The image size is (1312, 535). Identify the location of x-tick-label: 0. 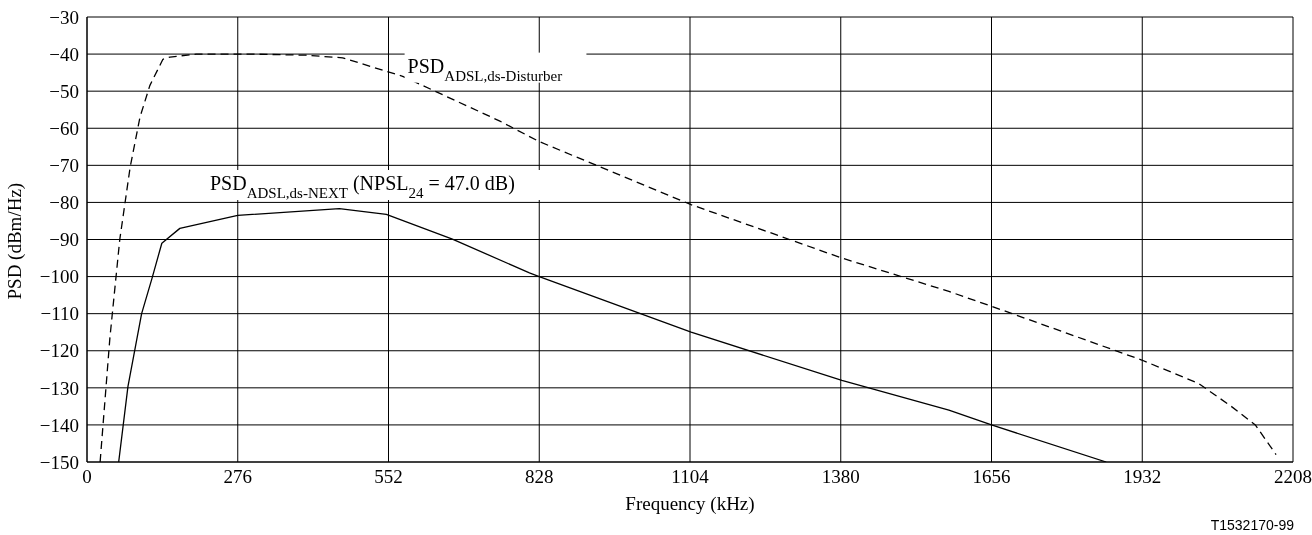
(87, 477).